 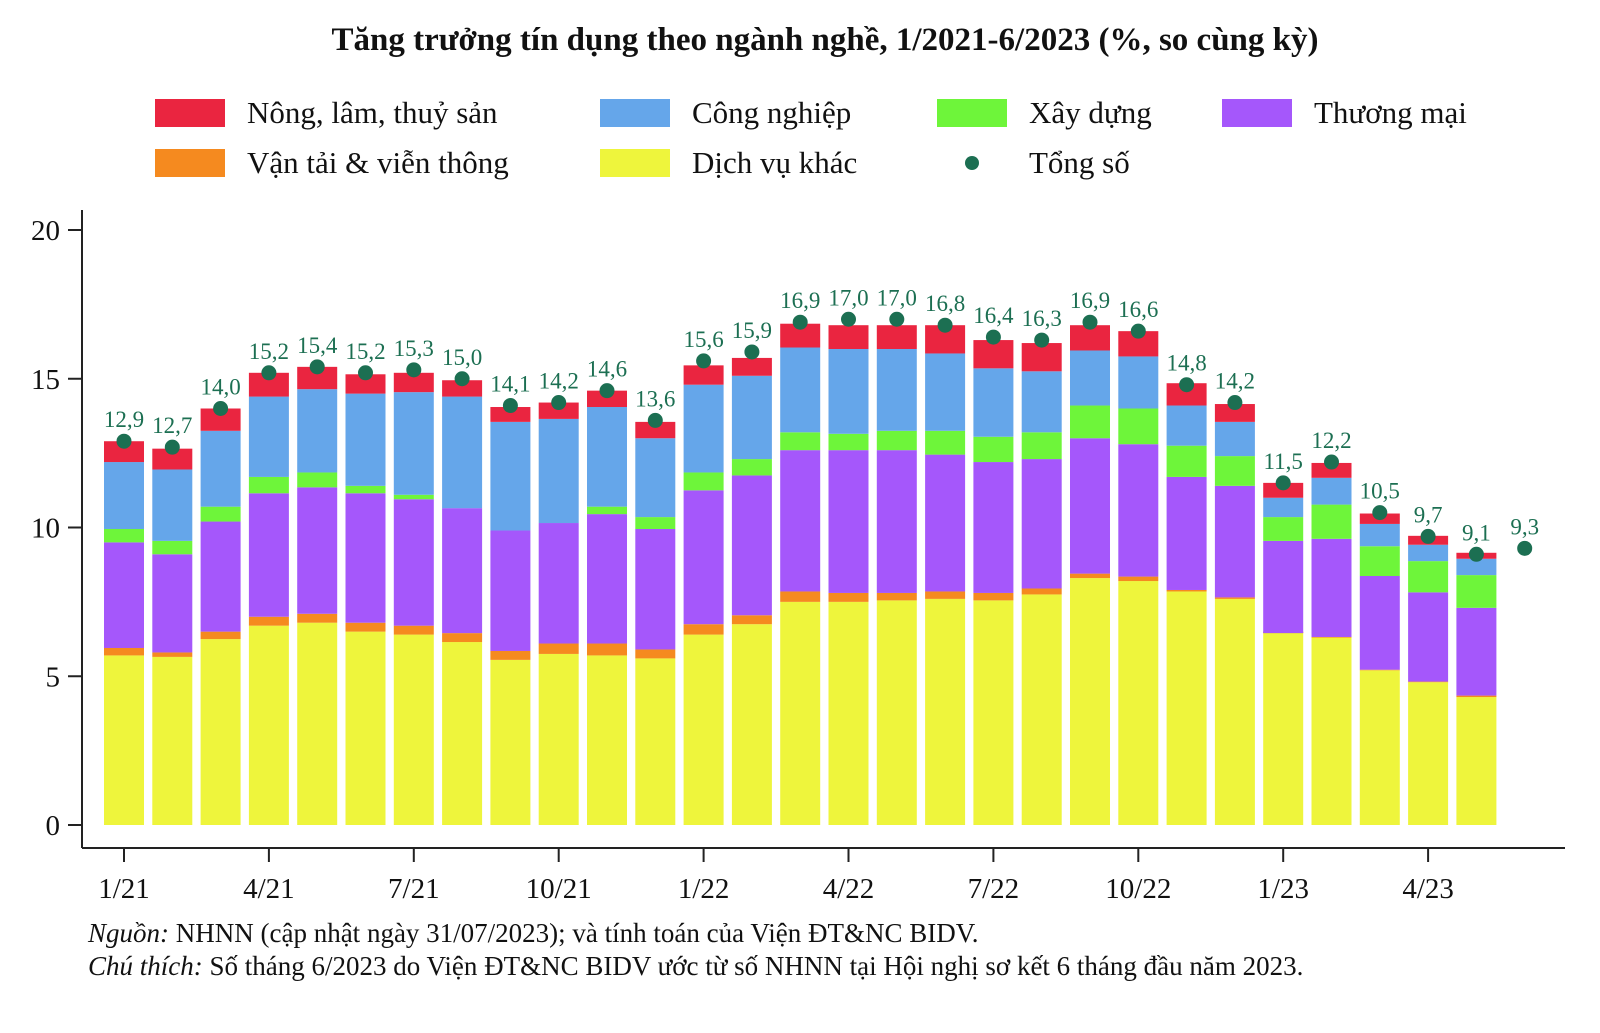 What do you see at coordinates (849, 889) in the screenshot?
I see `x-tick-label: 4/22` at bounding box center [849, 889].